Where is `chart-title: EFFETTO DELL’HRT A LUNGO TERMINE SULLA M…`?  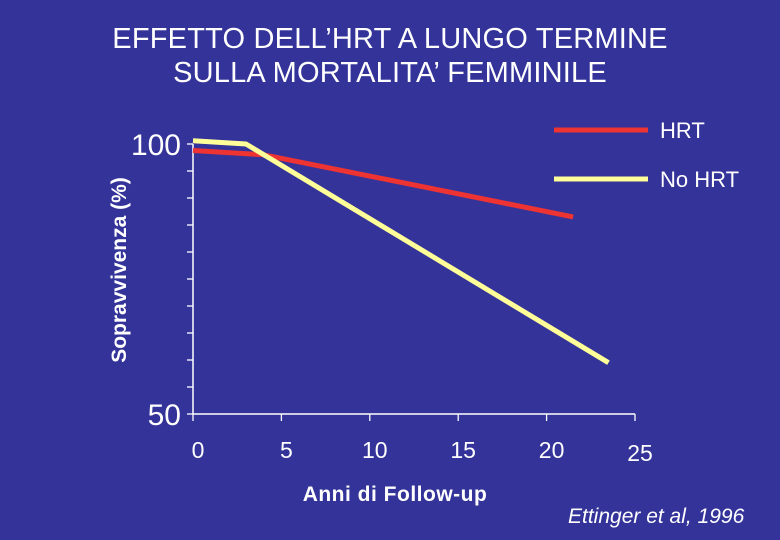
chart-title: EFFETTO DELL’HRT A LUNGO TERMINE SULLA M… is located at coordinates (390, 56).